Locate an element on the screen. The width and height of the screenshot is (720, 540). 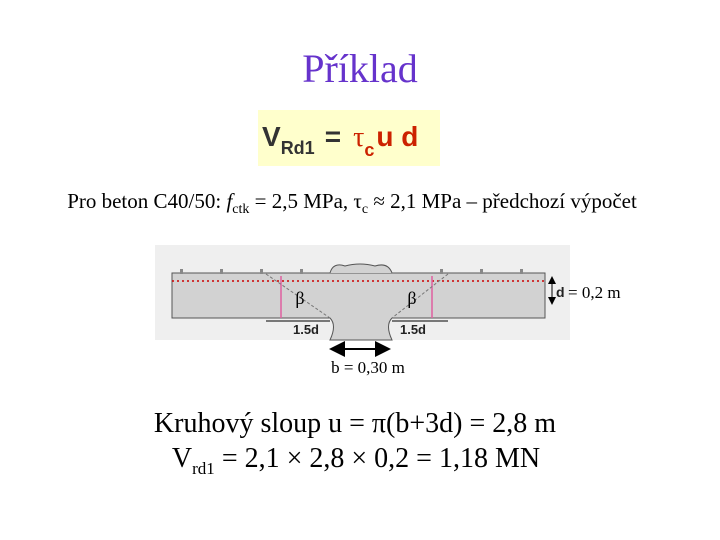
slab is located at coordinates (358, 306).